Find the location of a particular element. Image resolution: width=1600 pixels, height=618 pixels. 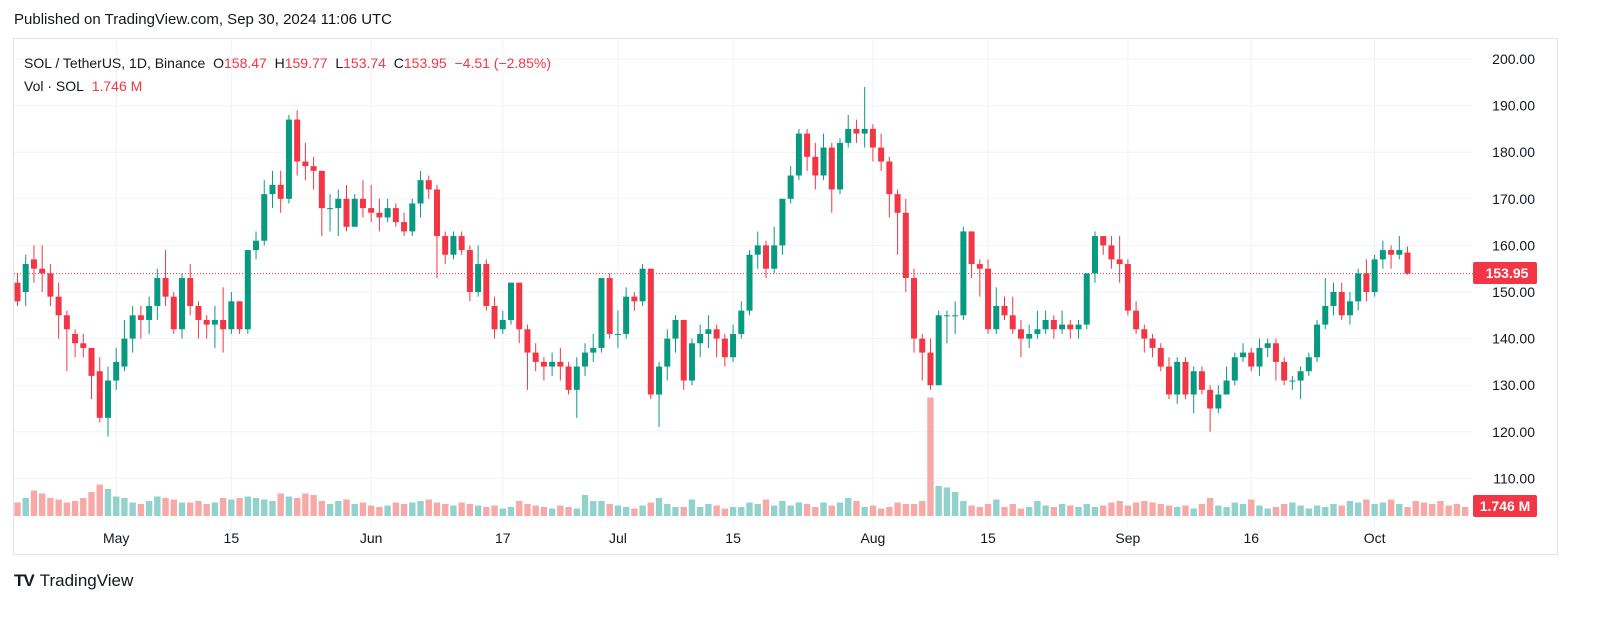

time-tick-label: Jul is located at coordinates (618, 538).